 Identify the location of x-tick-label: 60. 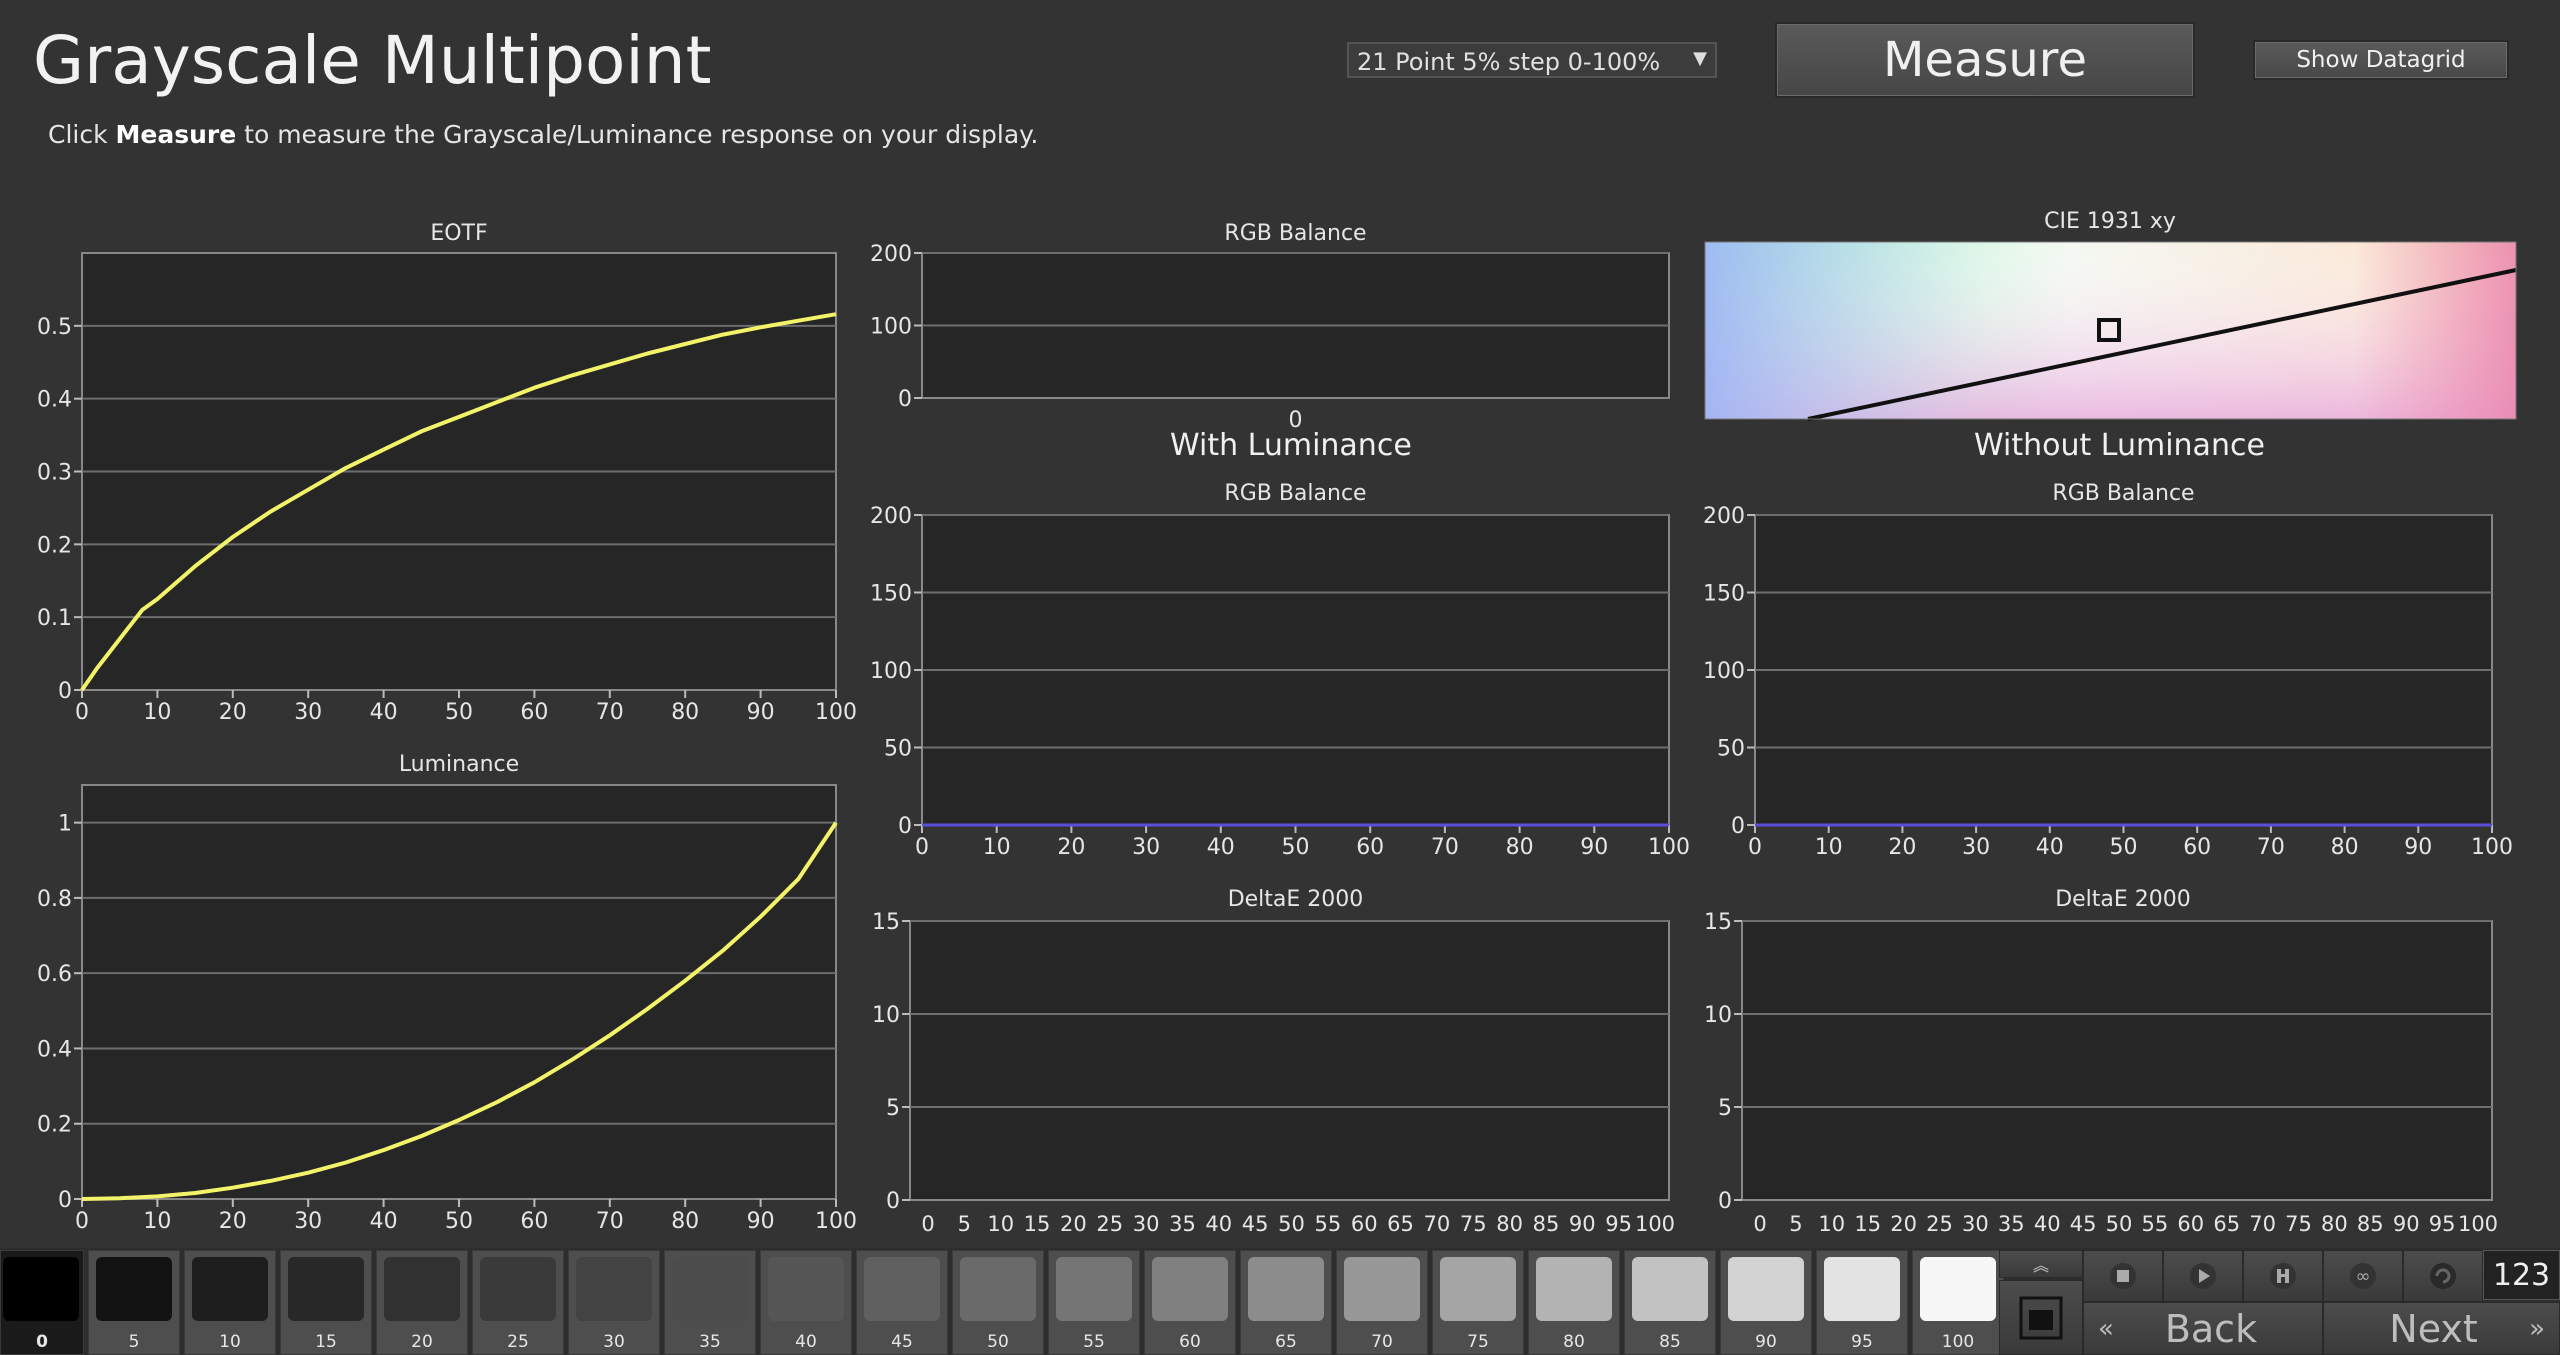
(2190, 1224).